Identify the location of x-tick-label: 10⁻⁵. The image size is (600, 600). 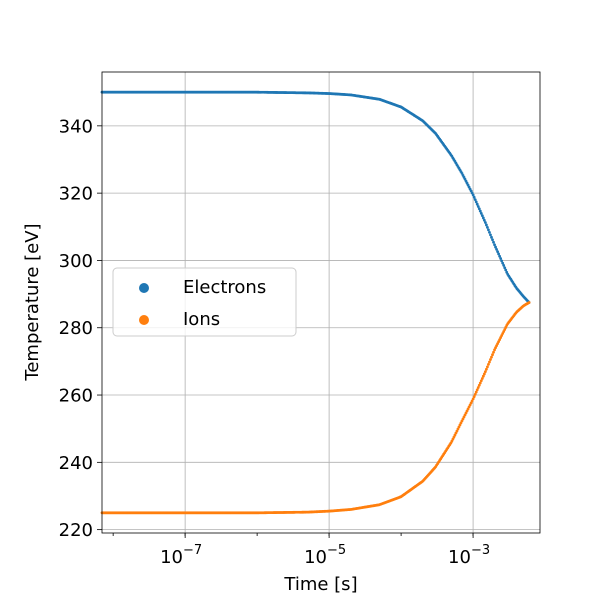
(325, 555).